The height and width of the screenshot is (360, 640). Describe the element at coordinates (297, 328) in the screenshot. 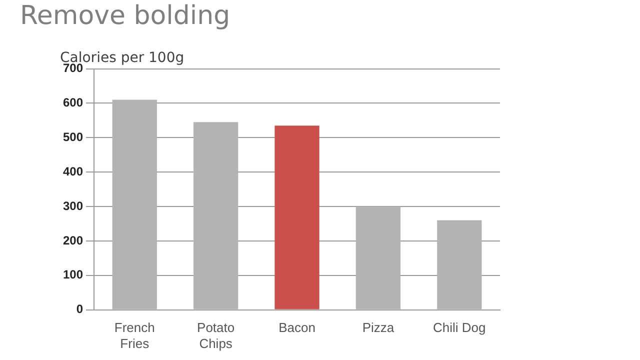

I see `x-tick-label: Bacon` at that location.